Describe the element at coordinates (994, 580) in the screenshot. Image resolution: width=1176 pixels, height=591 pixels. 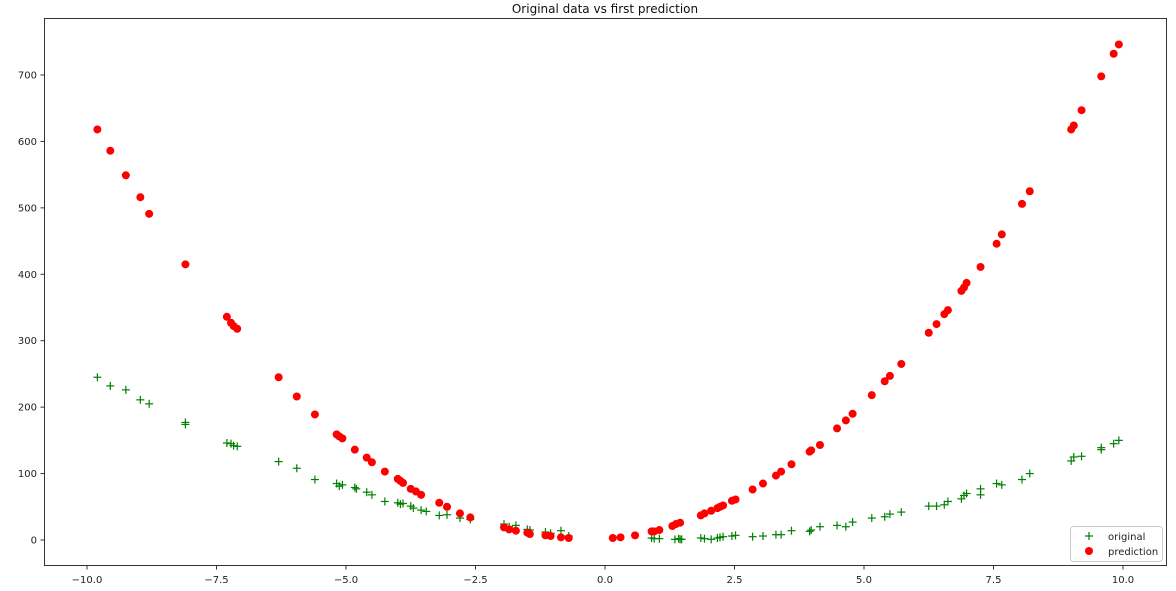
I see `x-tick-label: 7.5` at that location.